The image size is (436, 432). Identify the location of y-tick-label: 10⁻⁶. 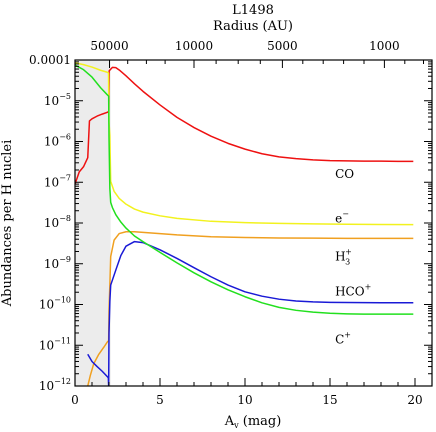
(57, 141).